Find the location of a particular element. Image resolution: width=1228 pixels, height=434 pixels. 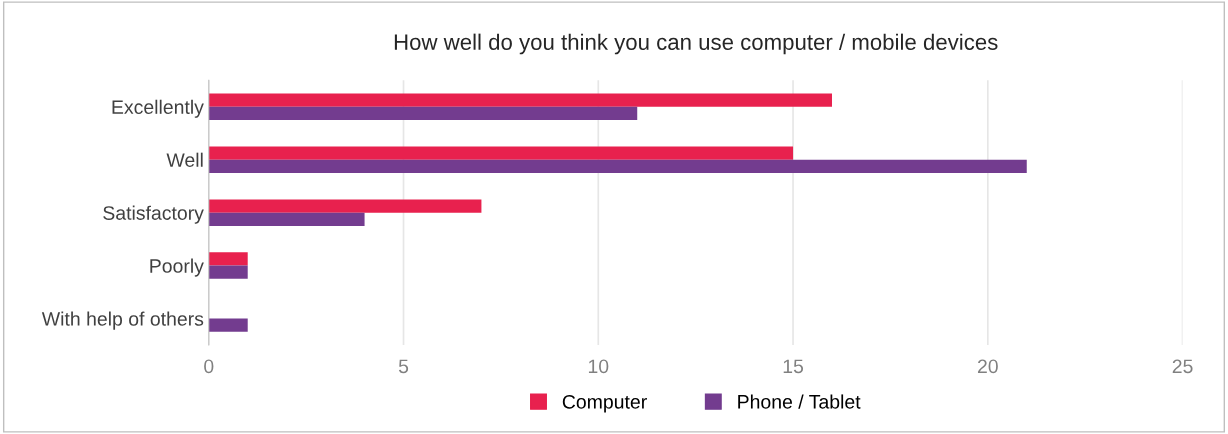

x-tick-label: 15 is located at coordinates (793, 366).